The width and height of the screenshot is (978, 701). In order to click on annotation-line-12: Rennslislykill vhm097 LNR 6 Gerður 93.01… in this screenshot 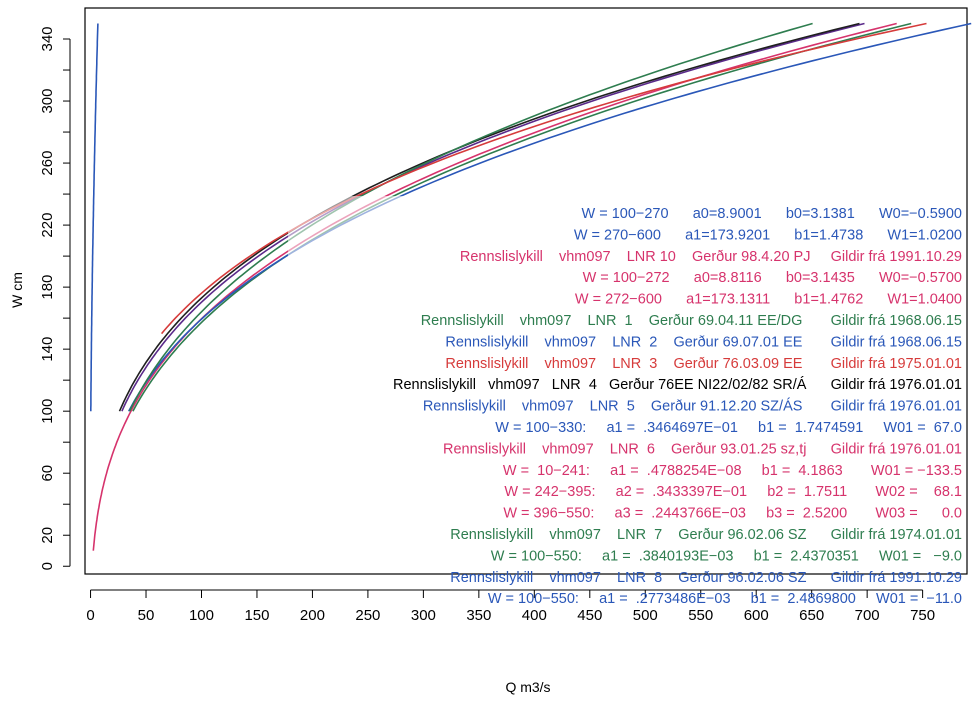, I will do `click(702, 449)`.